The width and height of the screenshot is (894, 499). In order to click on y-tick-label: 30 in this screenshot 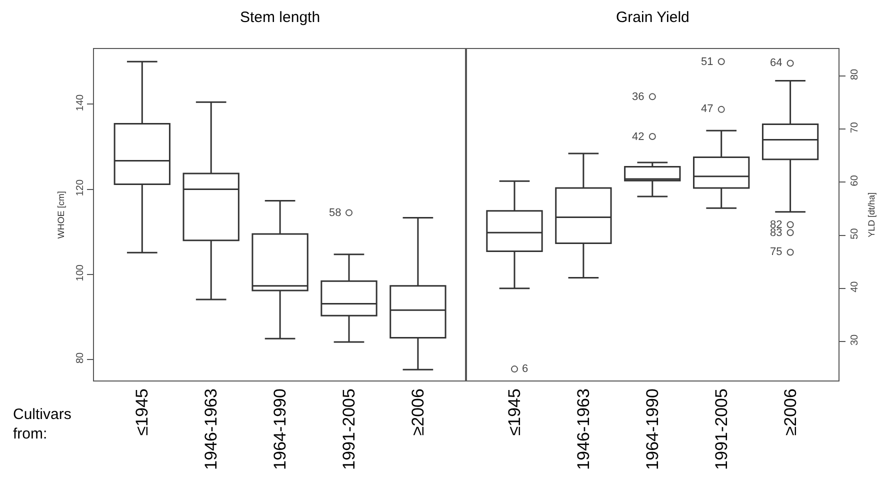, I will do `click(855, 340)`.